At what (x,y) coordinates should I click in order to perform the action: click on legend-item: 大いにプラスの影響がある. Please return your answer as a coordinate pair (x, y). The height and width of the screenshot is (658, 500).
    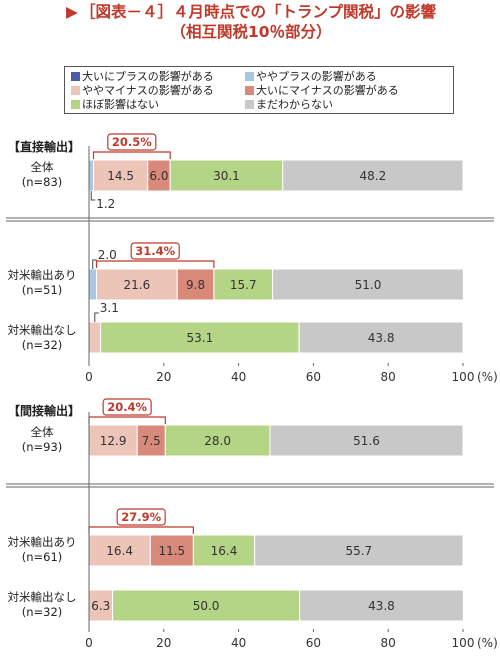
    Looking at the image, I should click on (142, 76).